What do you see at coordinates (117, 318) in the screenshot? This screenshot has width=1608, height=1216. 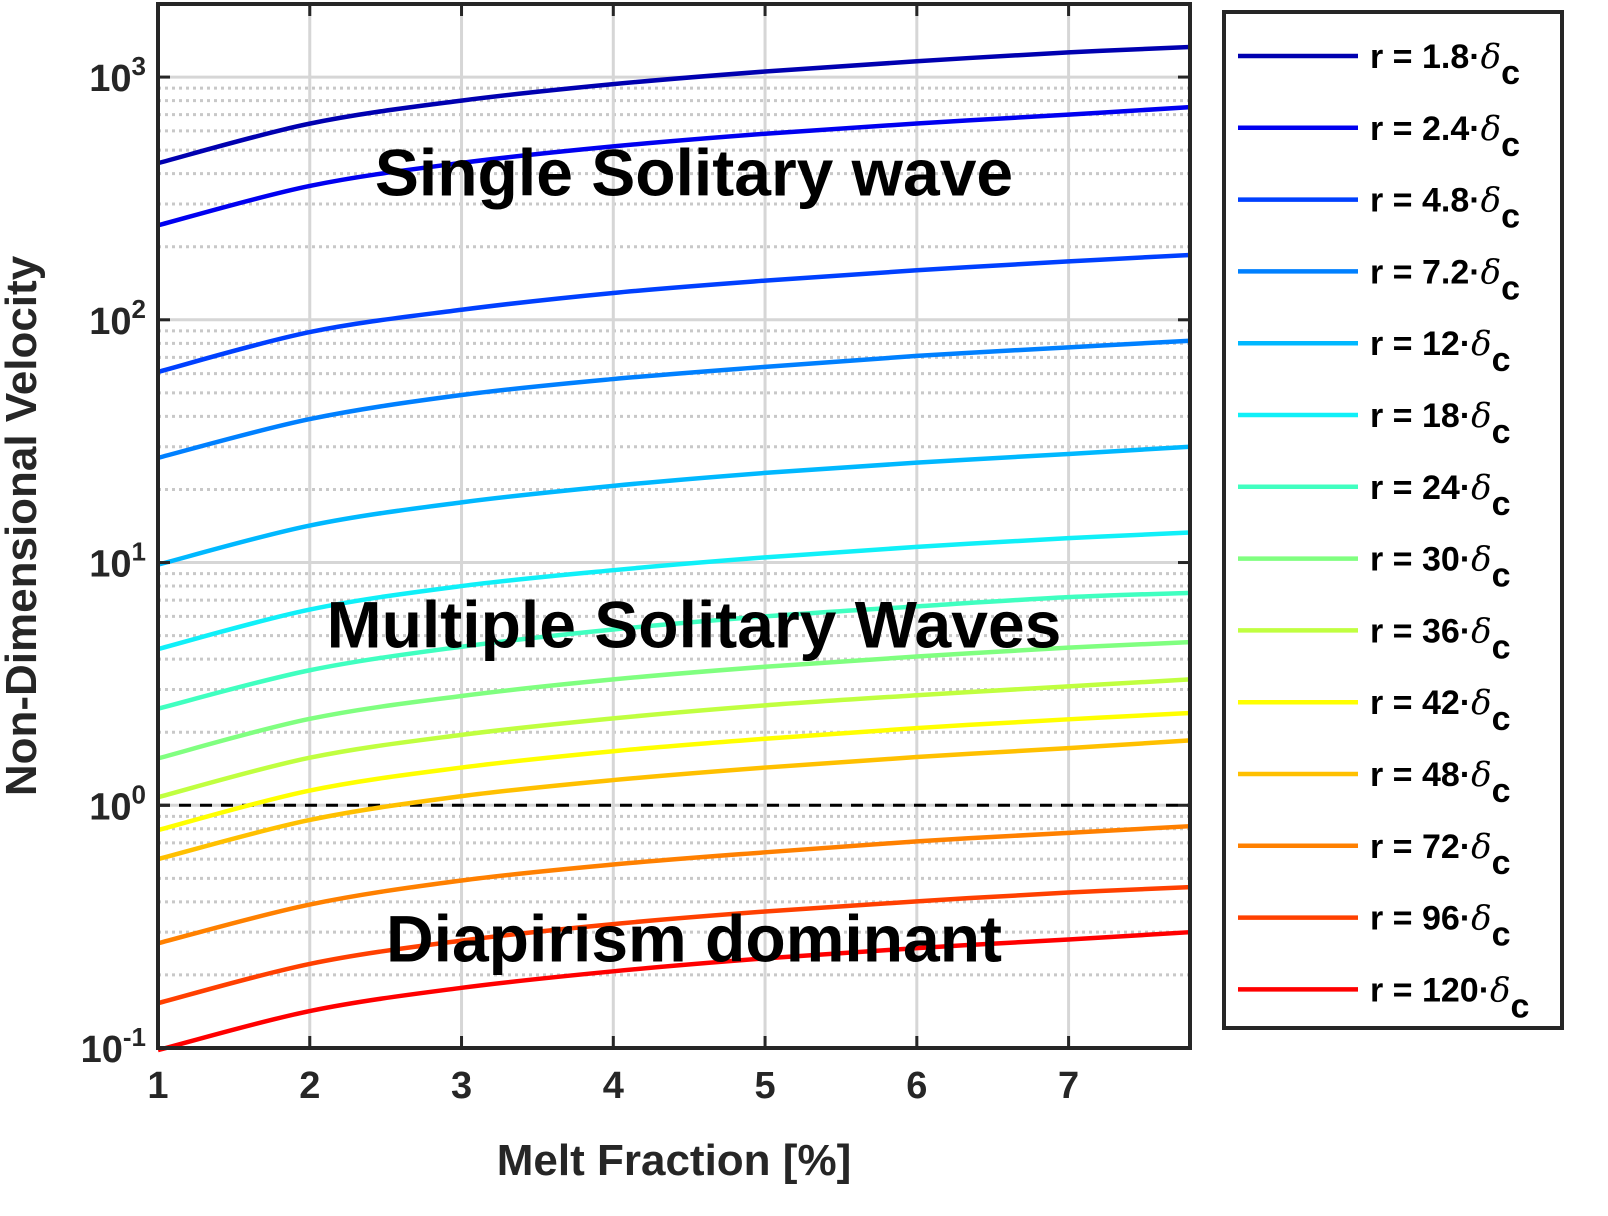 I see `y-tick-label: 10²` at bounding box center [117, 318].